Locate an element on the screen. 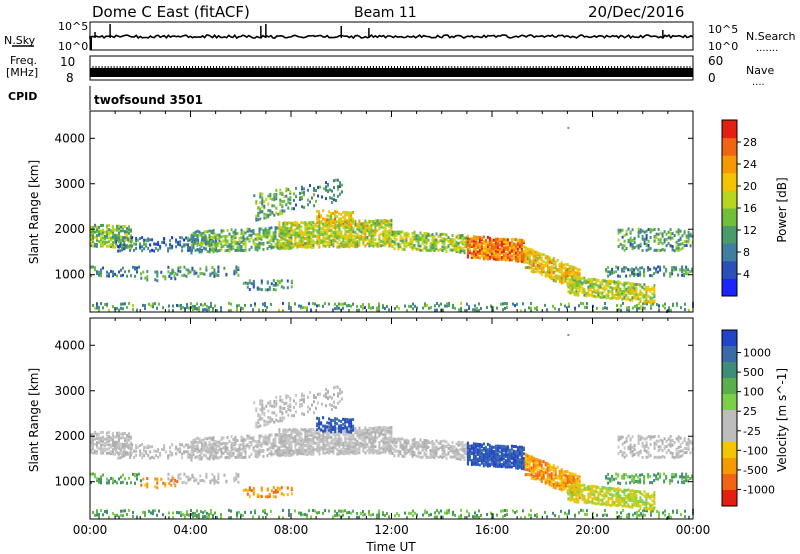 This screenshot has width=800, height=554. power-colorbar-tick: 24 is located at coordinates (750, 164).